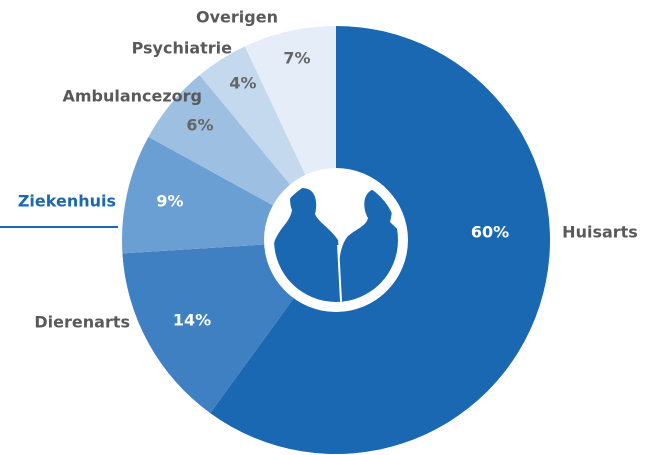 This screenshot has width=645, height=455. What do you see at coordinates (199, 125) in the screenshot?
I see `value-label: 6%` at bounding box center [199, 125].